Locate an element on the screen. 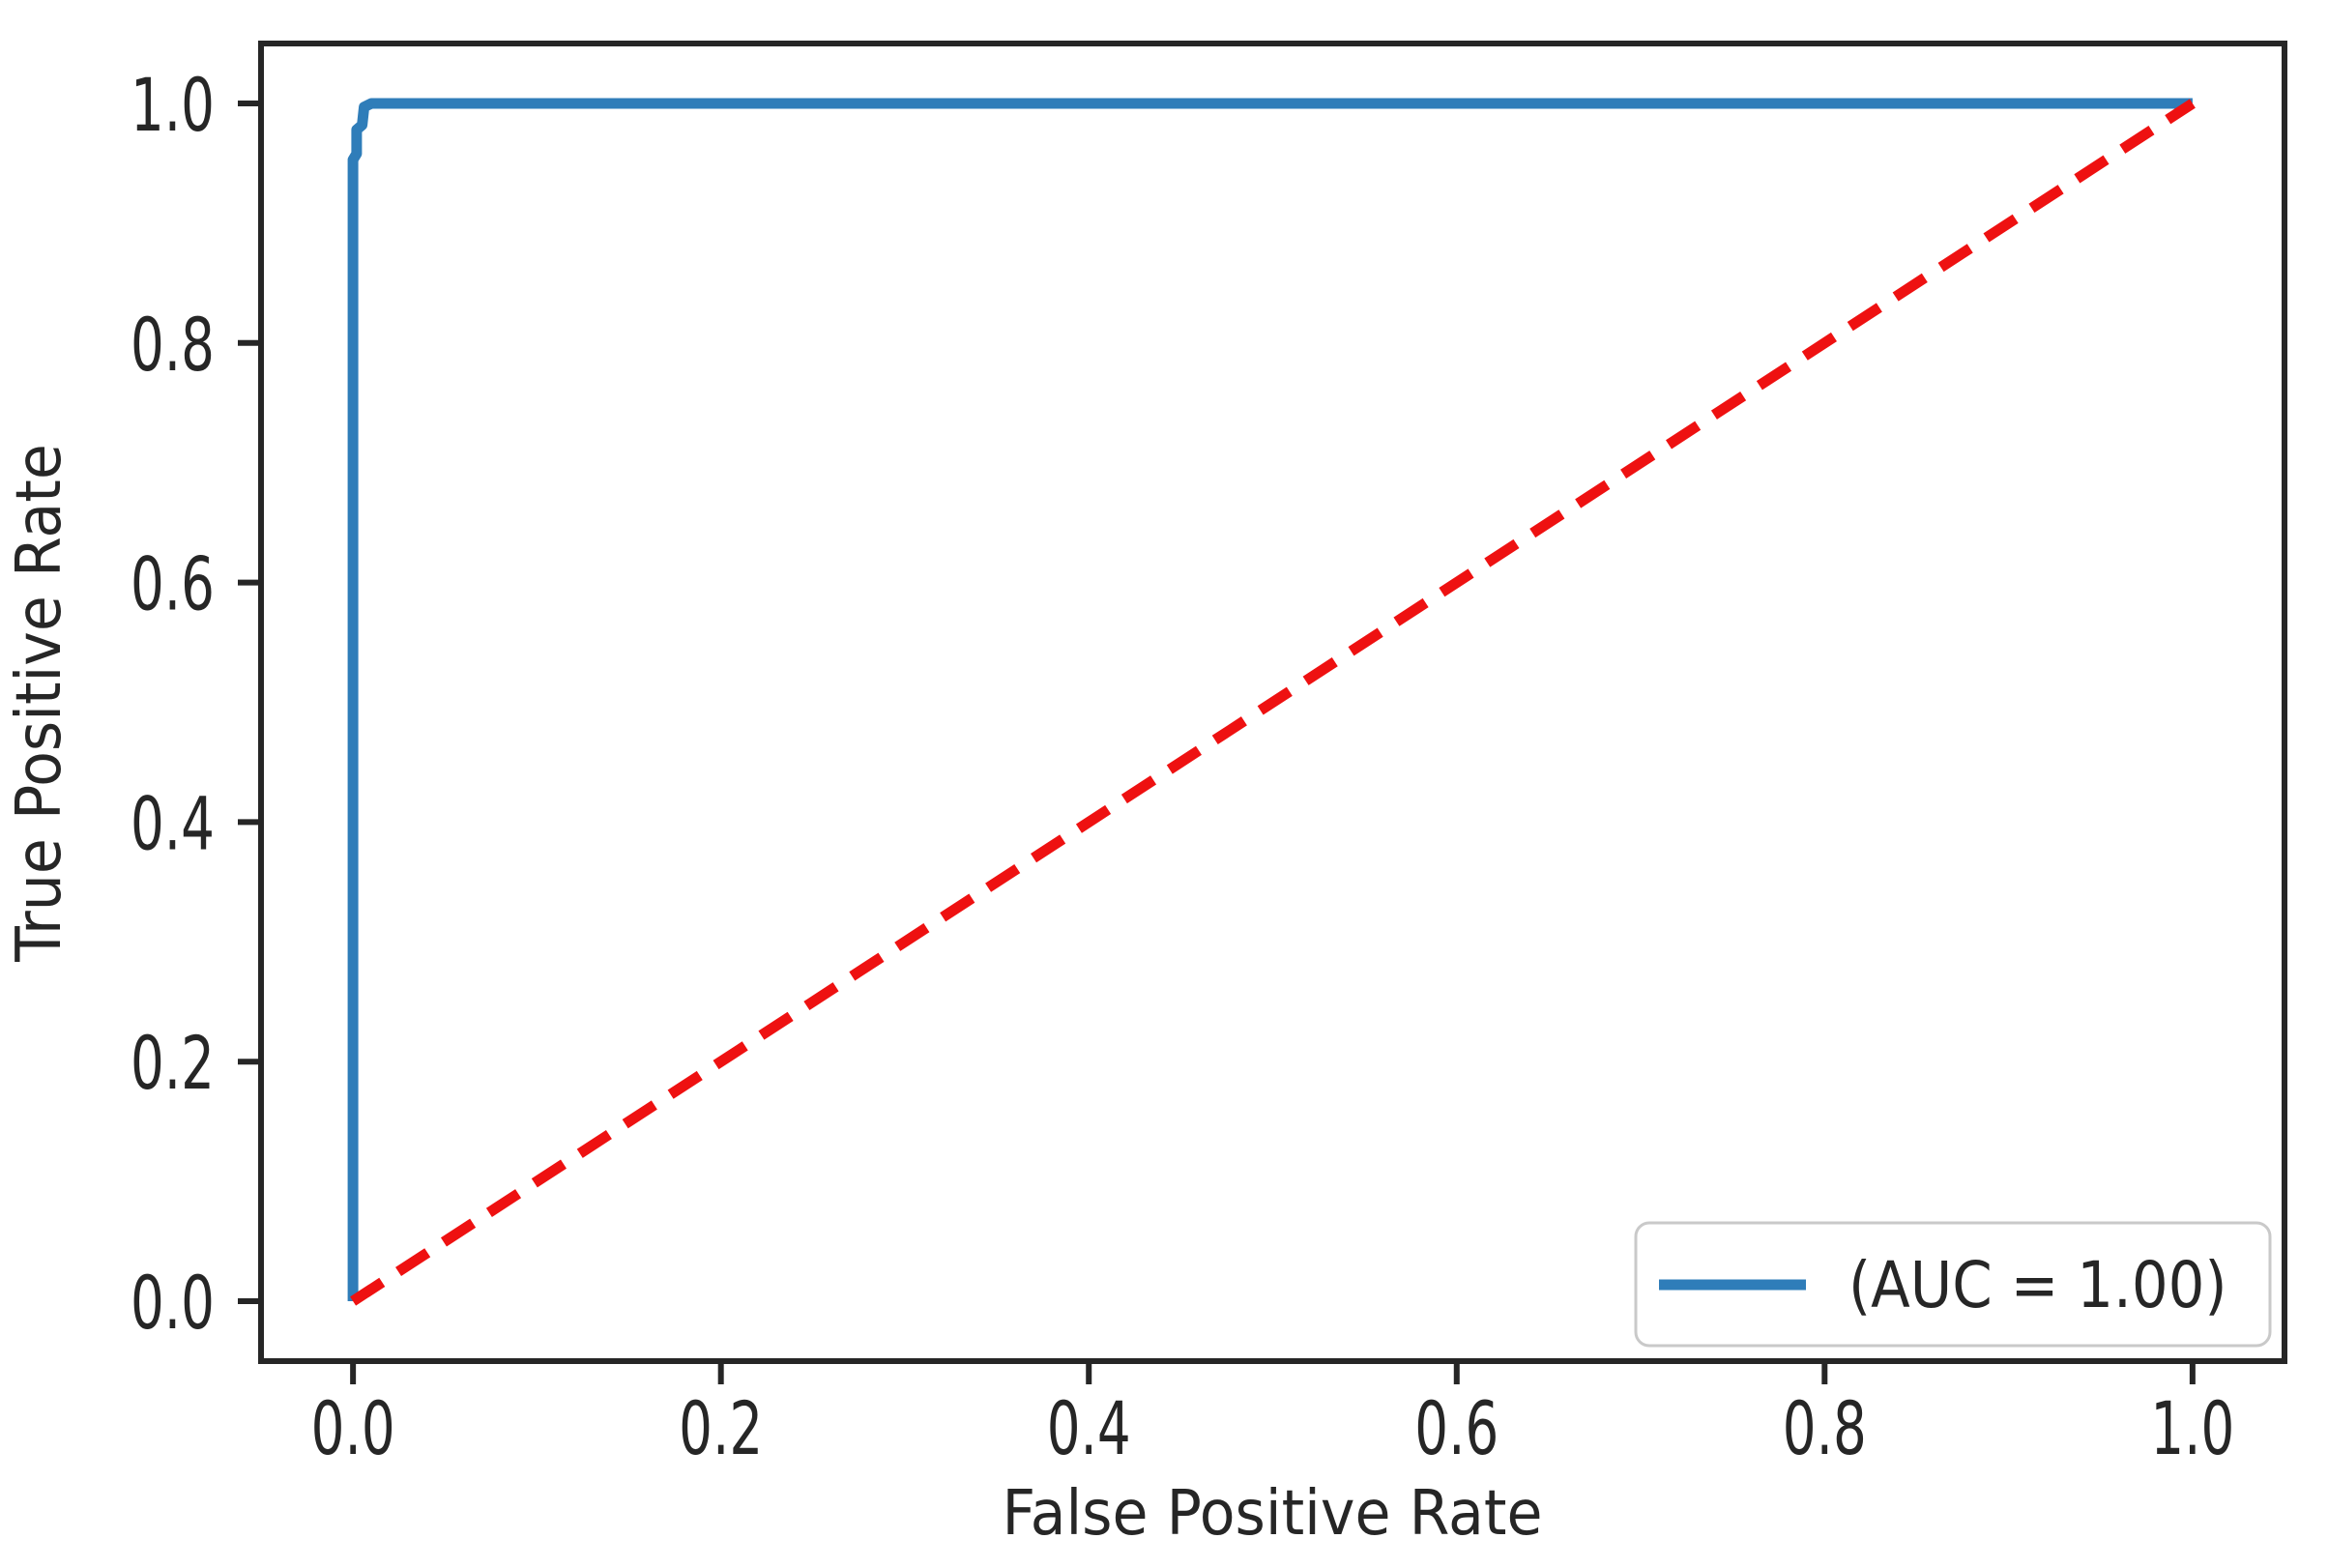  x-tick-label: 0.0 is located at coordinates (353, 1428).